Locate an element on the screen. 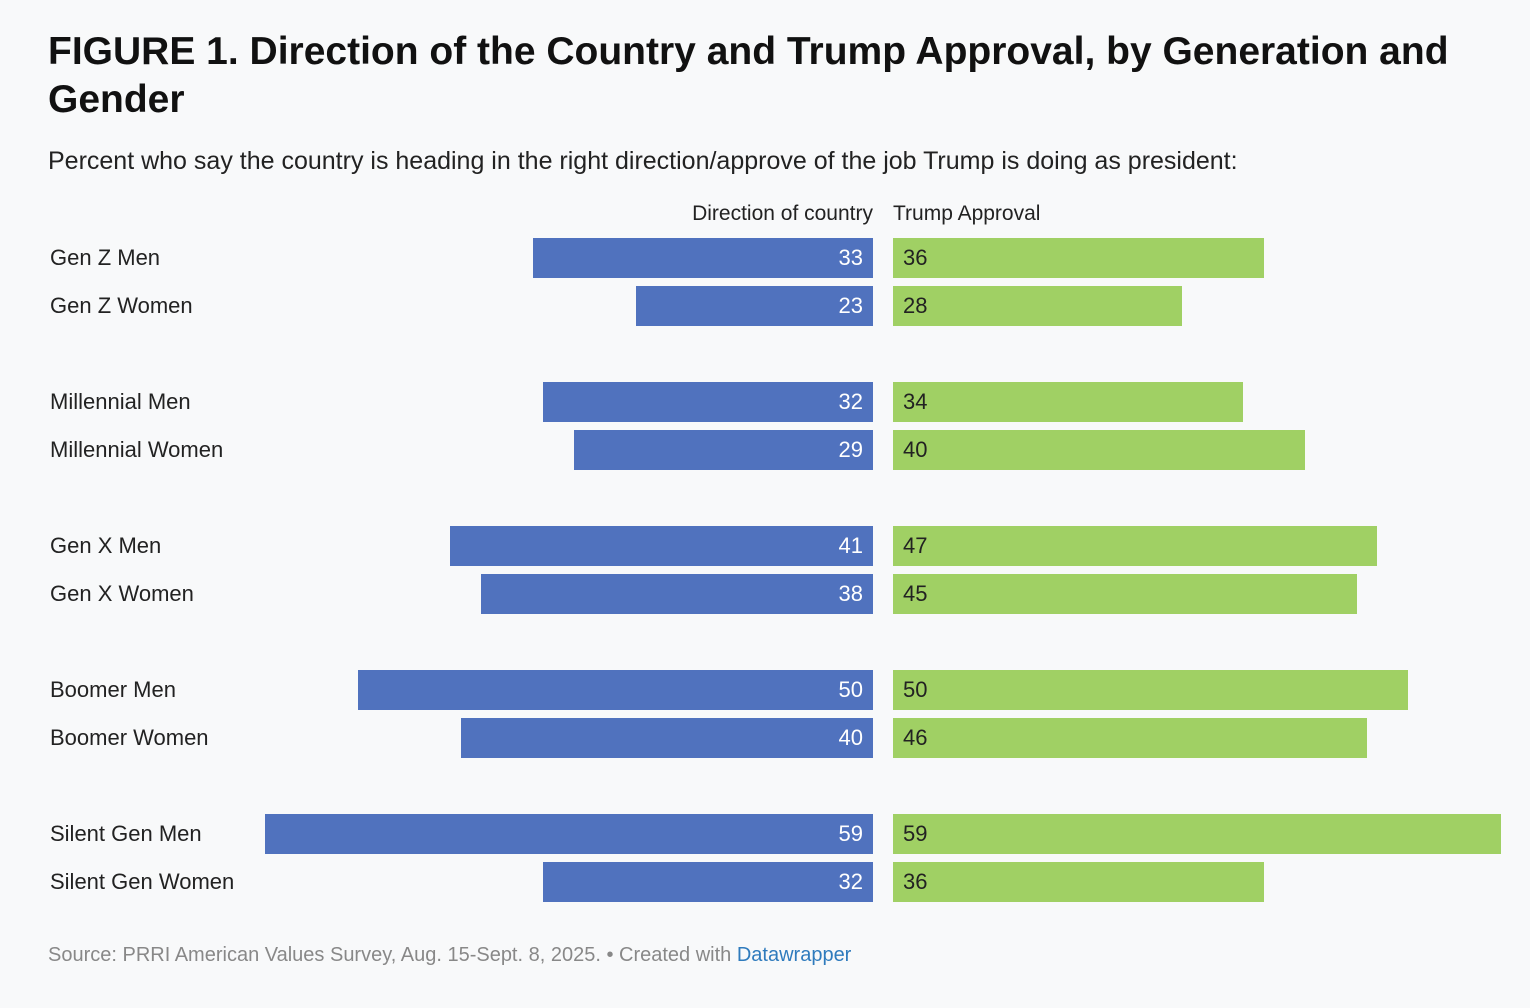 The height and width of the screenshot is (1008, 1530). row-label: Gen Z Women is located at coordinates (121, 305).